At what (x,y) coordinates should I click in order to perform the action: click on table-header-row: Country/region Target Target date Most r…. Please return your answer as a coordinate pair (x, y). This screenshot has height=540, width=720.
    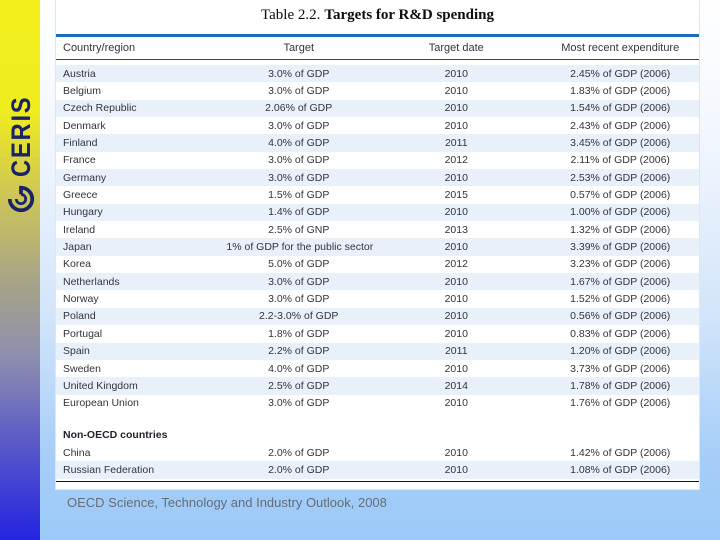
    Looking at the image, I should click on (377, 48).